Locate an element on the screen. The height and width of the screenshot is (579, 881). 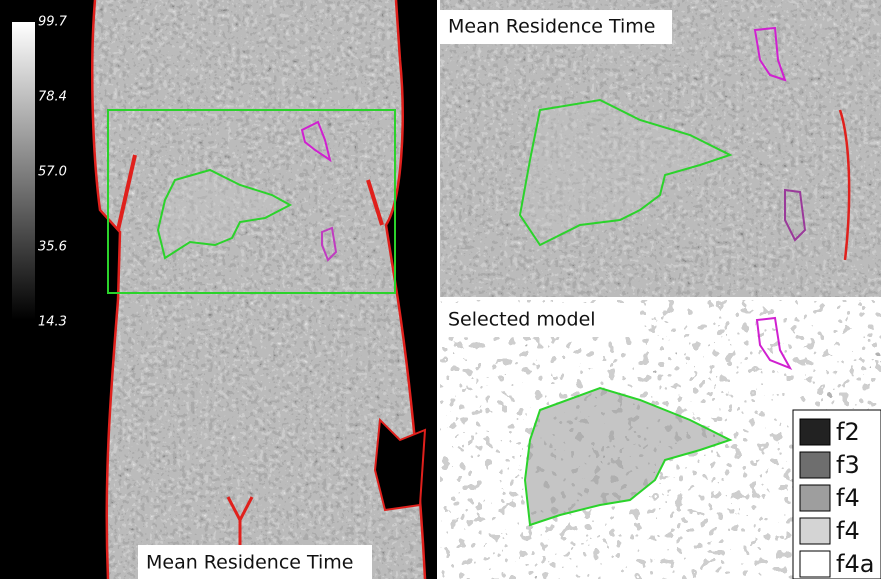
colorbar-label: 57.0 is located at coordinates (52, 172).